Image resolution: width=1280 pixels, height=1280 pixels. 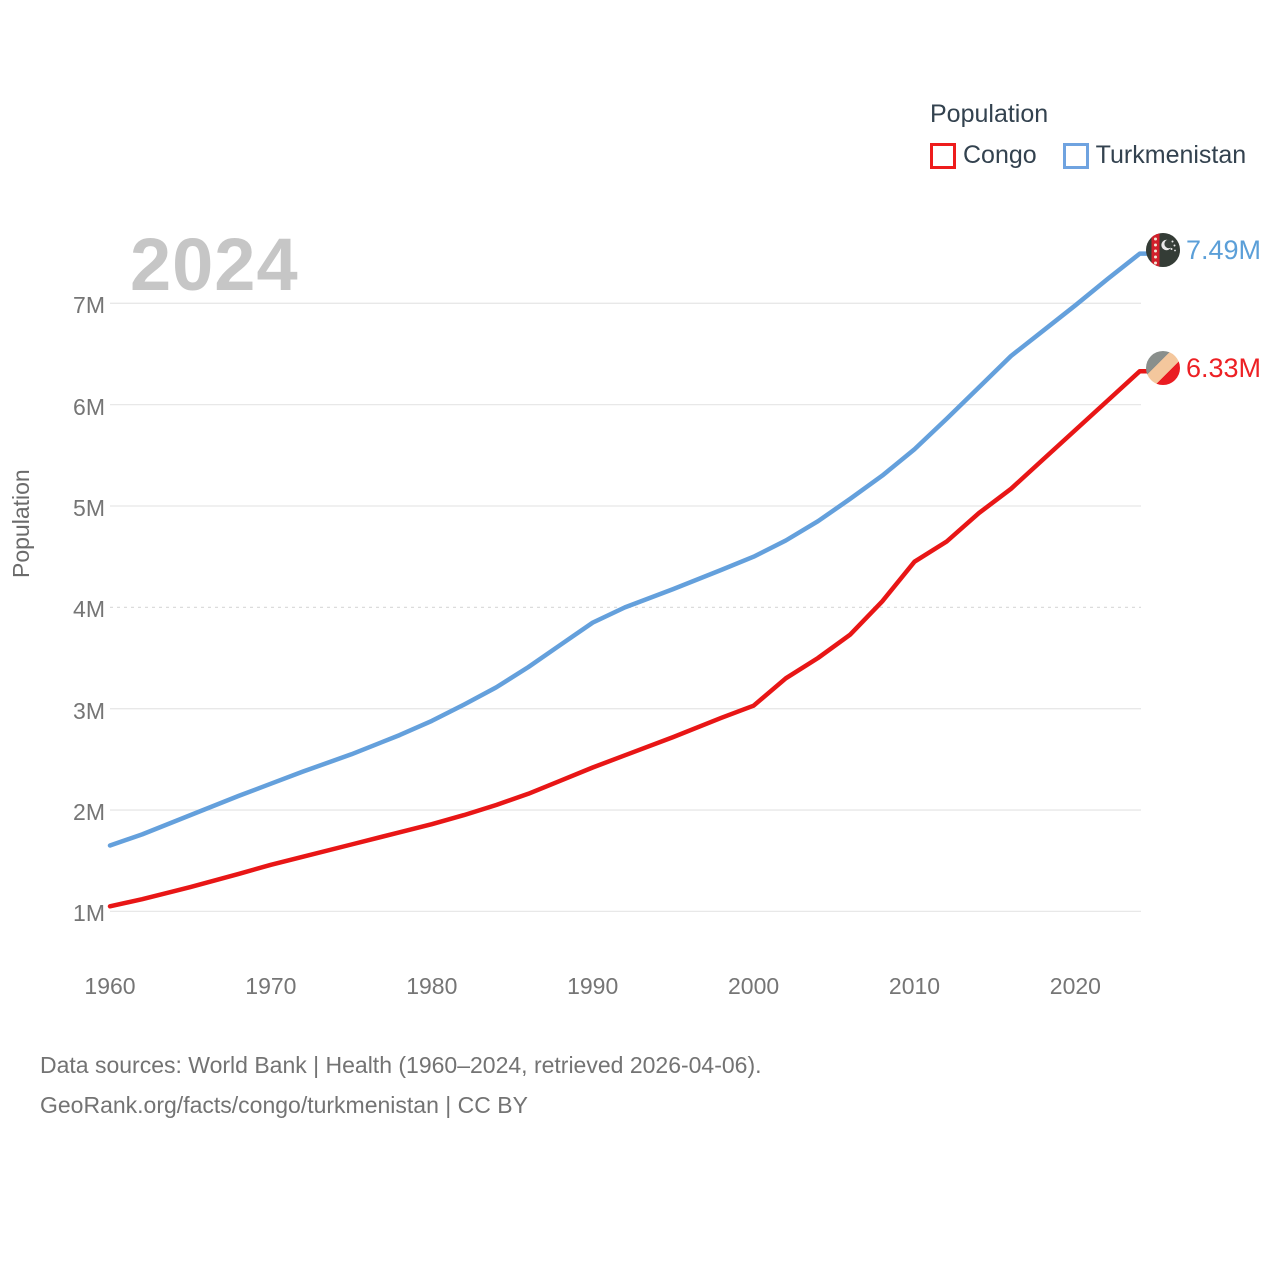 I want to click on legend-label-congo: Congo, so click(x=1000, y=155).